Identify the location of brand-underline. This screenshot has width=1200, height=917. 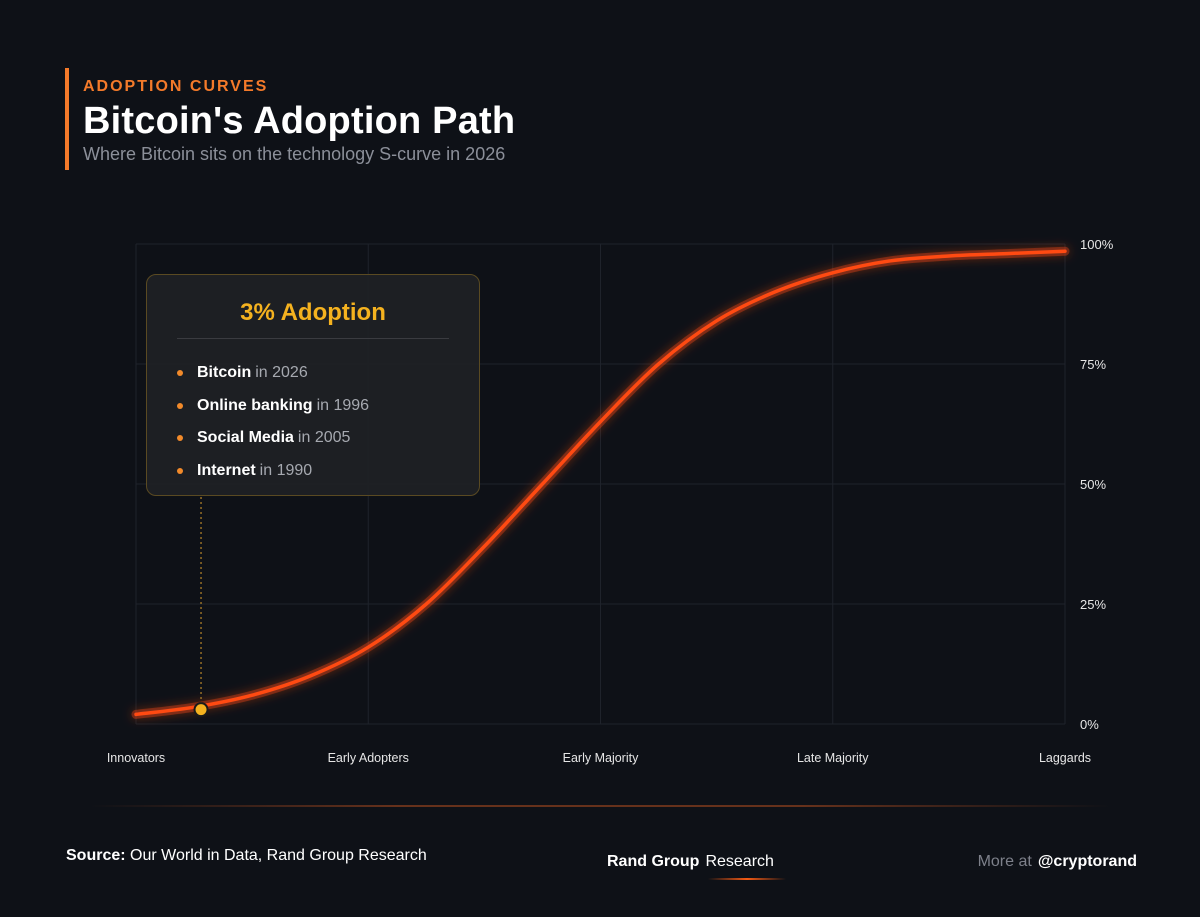
(747, 879).